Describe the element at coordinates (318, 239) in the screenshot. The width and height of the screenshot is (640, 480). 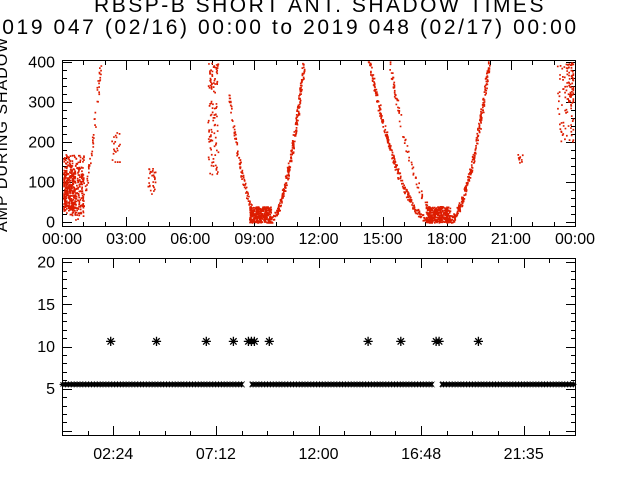
I see `top-x-tick-label: 12:00` at that location.